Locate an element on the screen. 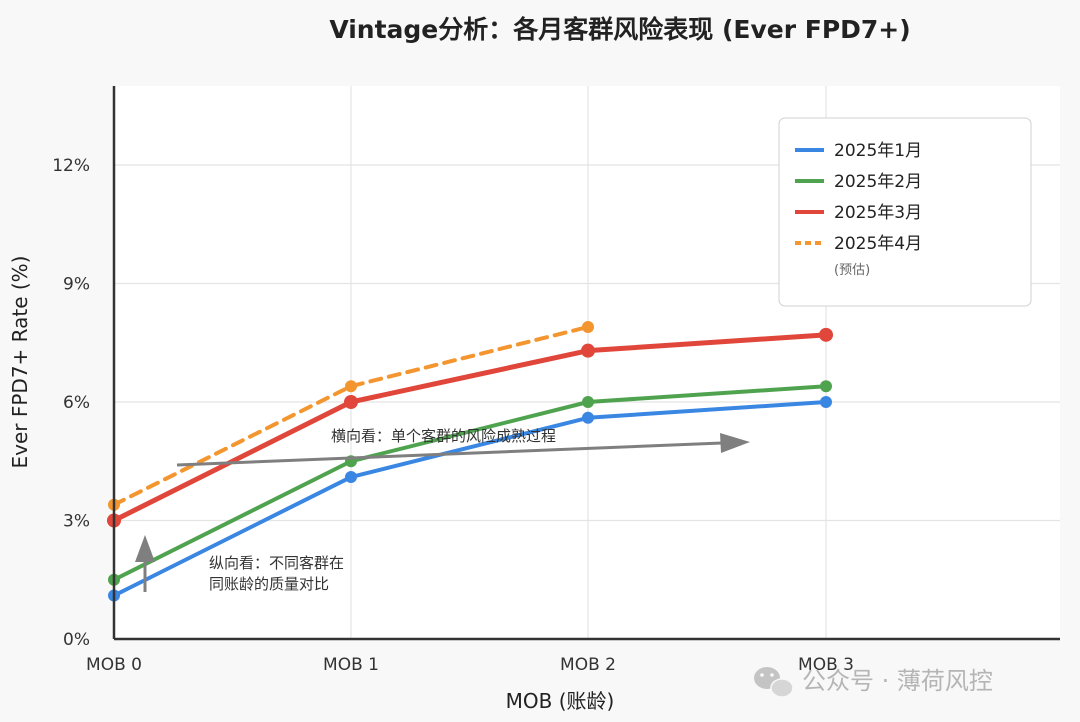 Image resolution: width=1080 pixels, height=722 pixels. vertical-annotation-line-2: 同账龄的质量对比 is located at coordinates (269, 584).